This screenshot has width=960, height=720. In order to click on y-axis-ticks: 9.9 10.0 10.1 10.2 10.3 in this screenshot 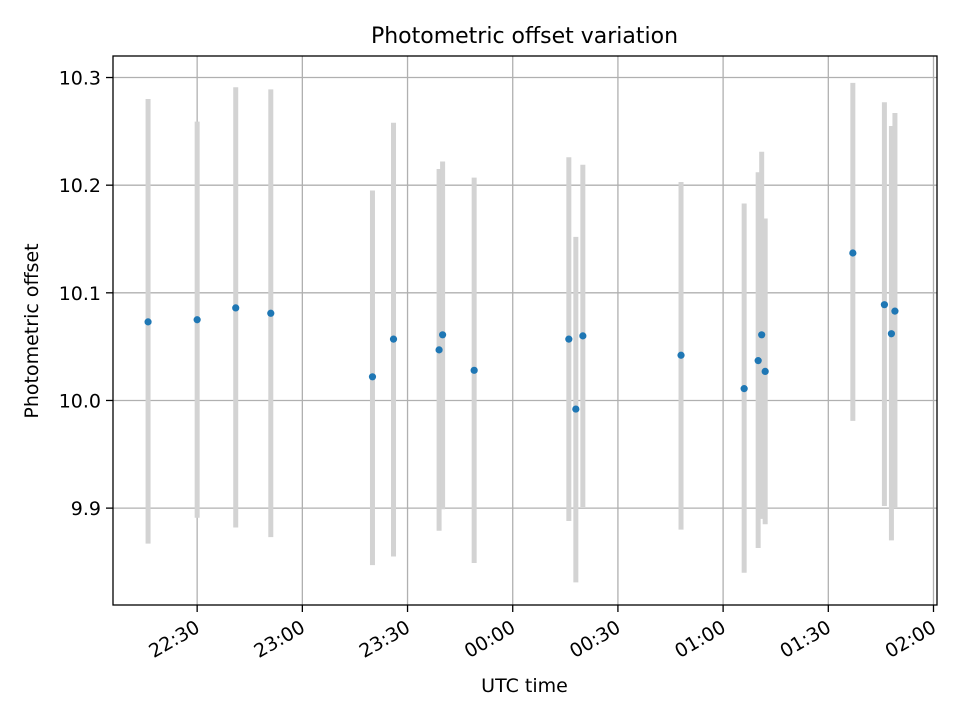, I will do `click(86, 294)`.